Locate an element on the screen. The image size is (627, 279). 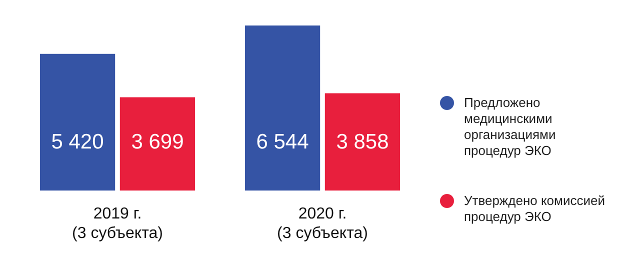
legend-label: Утверждено комиссией процедур ЭКО is located at coordinates (534, 209).